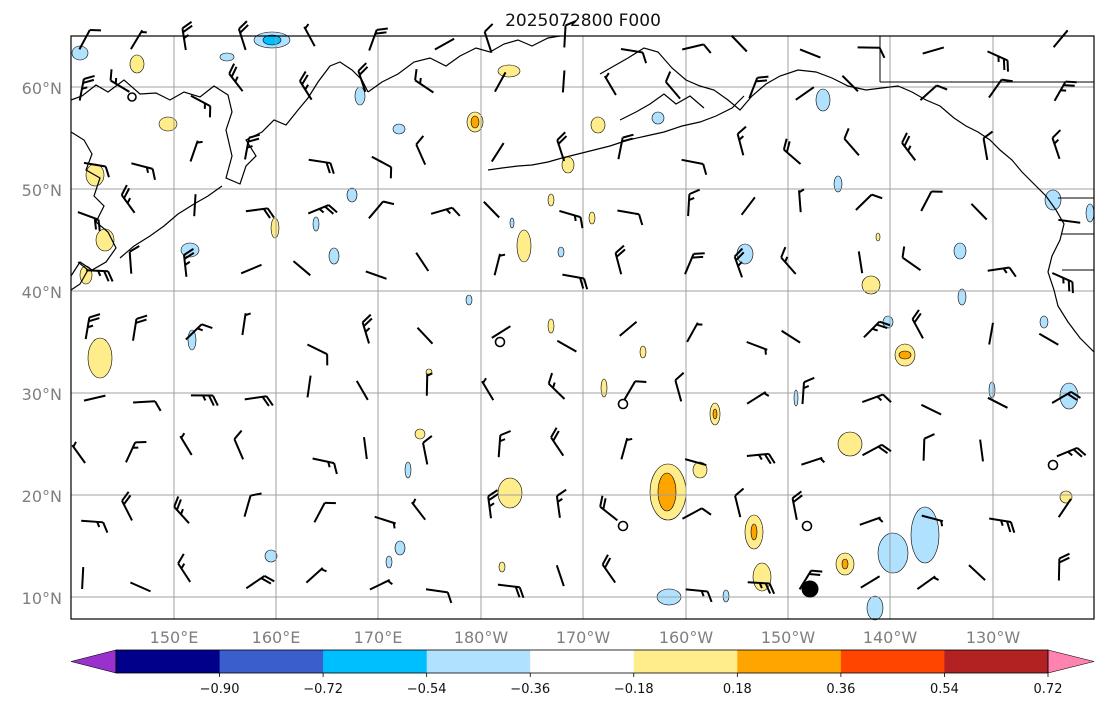  I want to click on lat-label-60n: 60°N, so click(42, 88).